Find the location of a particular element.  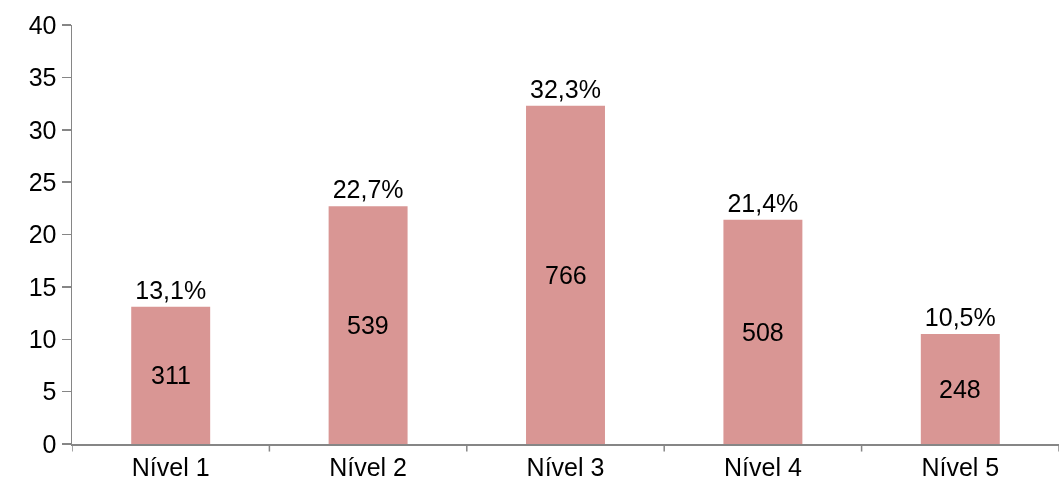

data-label: 22,7% is located at coordinates (368, 189).